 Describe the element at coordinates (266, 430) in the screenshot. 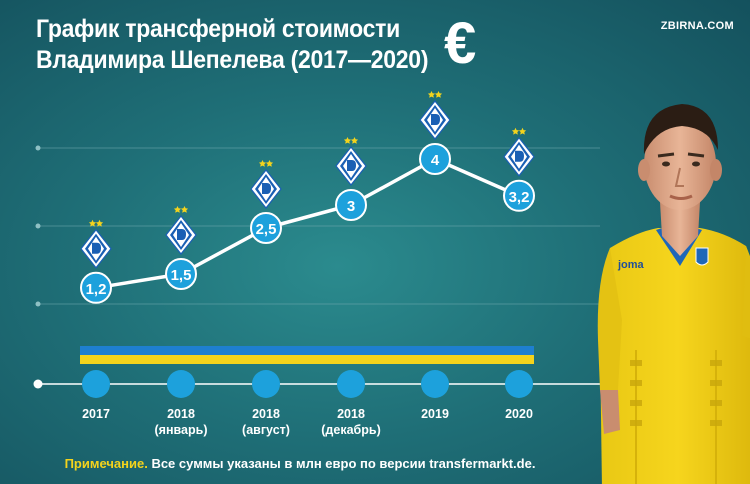

I see `x-tick-label: (август)` at that location.